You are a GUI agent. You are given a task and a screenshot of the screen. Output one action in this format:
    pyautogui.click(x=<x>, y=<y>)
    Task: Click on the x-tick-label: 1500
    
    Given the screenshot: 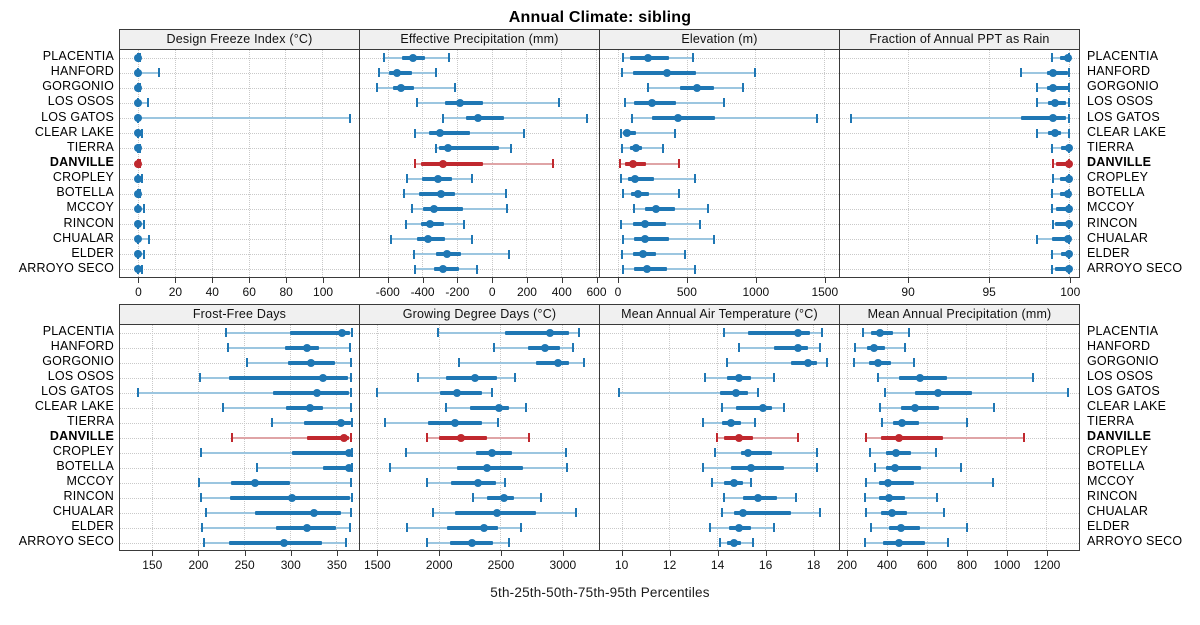 What is the action you would take?
    pyautogui.click(x=377, y=565)
    